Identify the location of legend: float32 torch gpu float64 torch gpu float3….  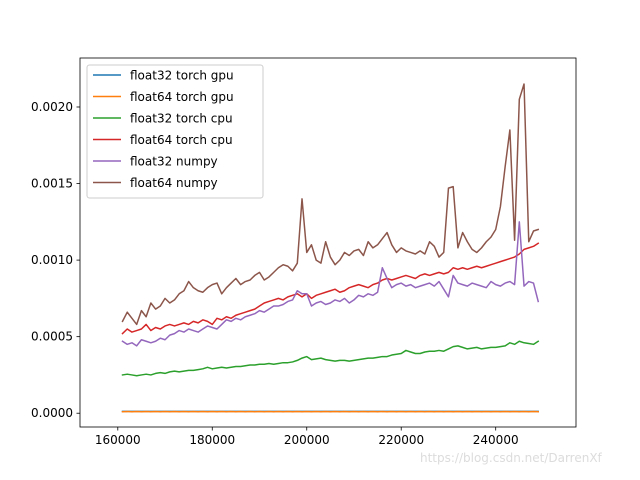
(175, 131).